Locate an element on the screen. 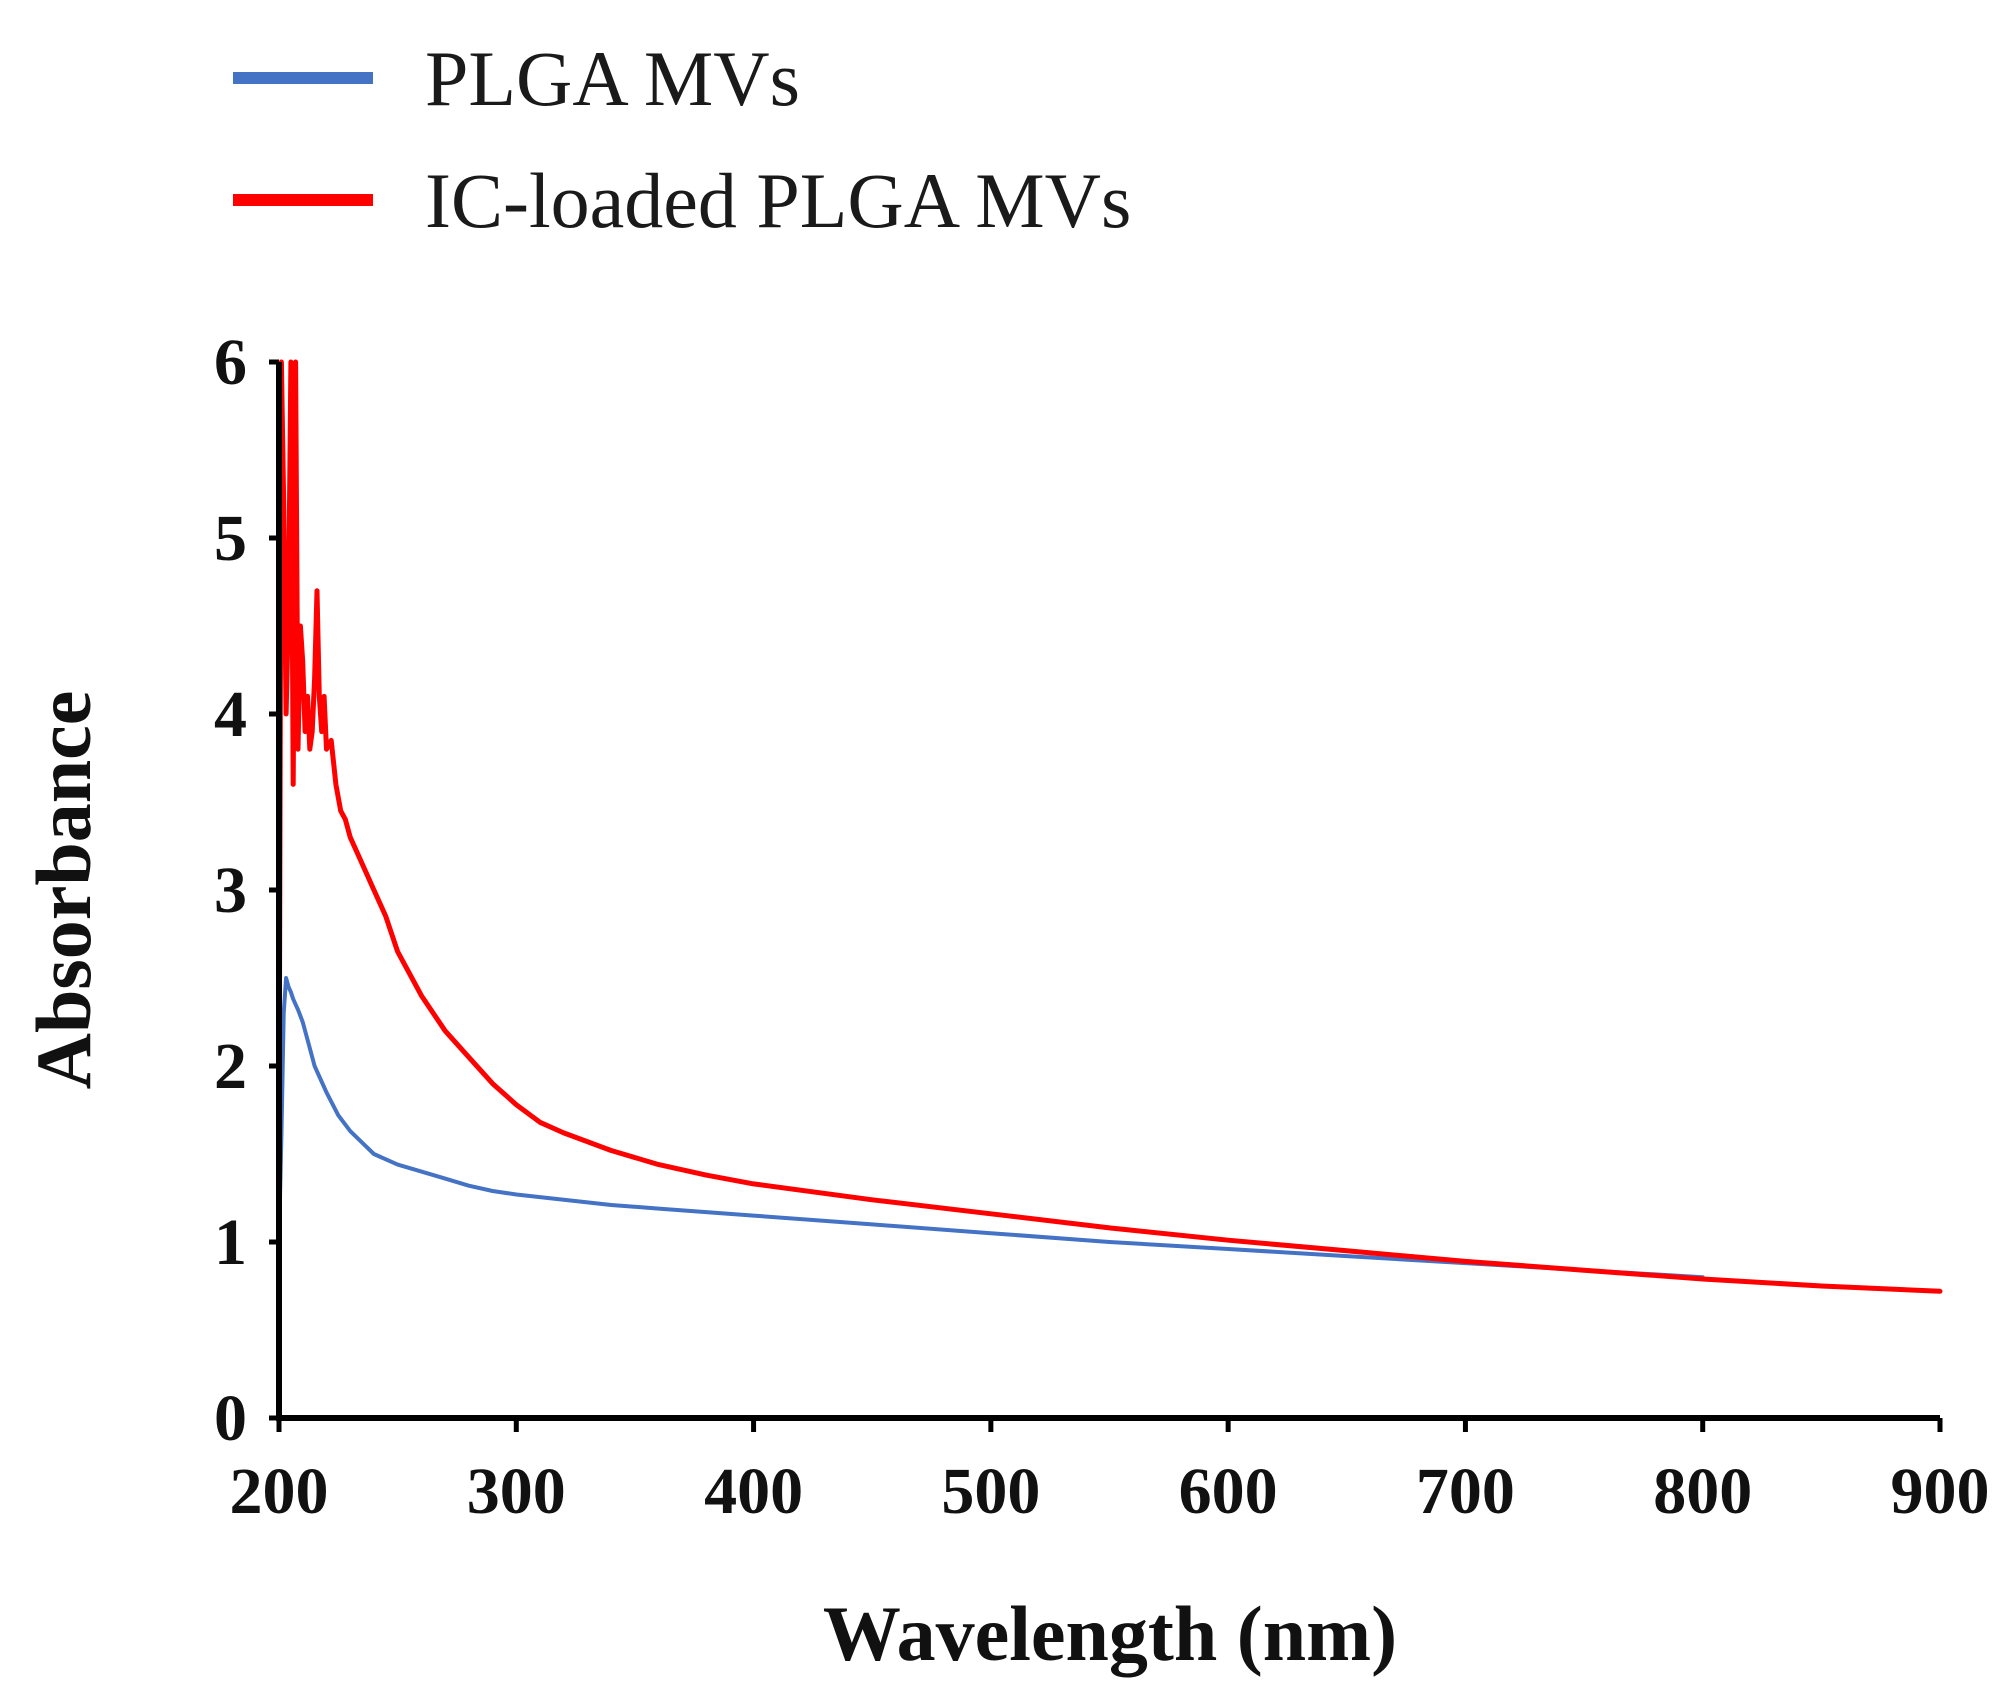 This screenshot has height=1690, width=2014. y-ticks: 0 1 2 3 4 5 6 is located at coordinates (246, 890).